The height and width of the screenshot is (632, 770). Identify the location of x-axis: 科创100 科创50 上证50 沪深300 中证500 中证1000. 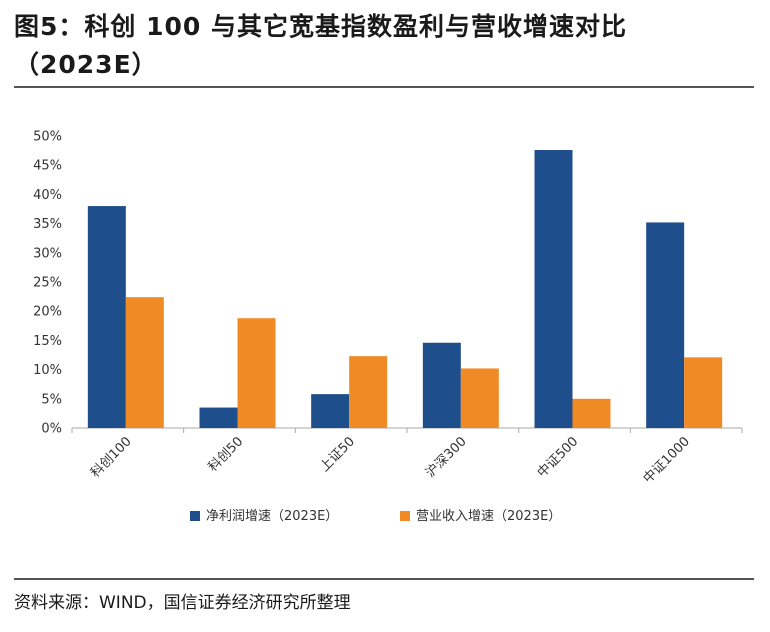
(407, 457).